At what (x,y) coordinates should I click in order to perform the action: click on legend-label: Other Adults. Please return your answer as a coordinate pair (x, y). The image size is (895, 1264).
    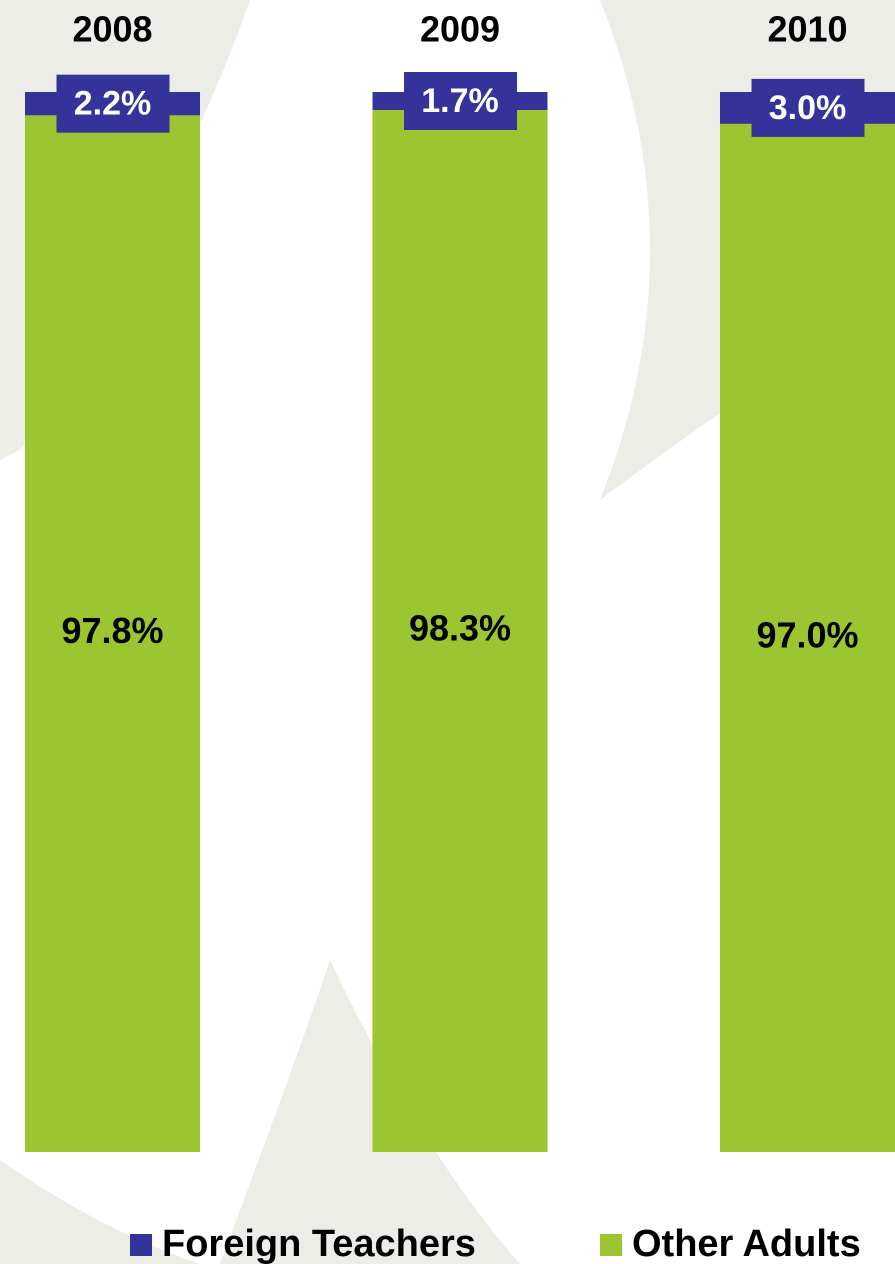
    Looking at the image, I should click on (746, 1243).